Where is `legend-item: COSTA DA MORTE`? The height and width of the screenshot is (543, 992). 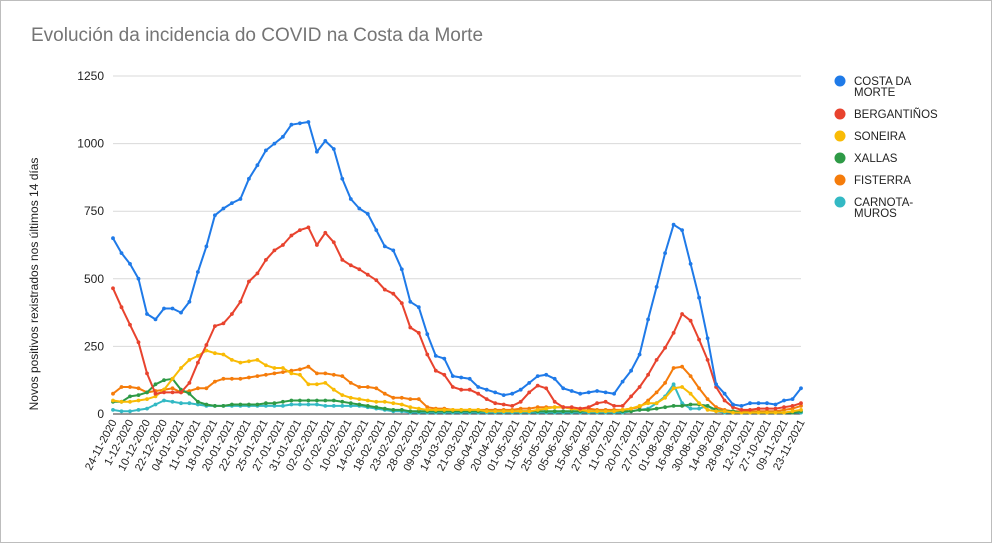
legend-item: COSTA DA MORTE is located at coordinates (873, 87).